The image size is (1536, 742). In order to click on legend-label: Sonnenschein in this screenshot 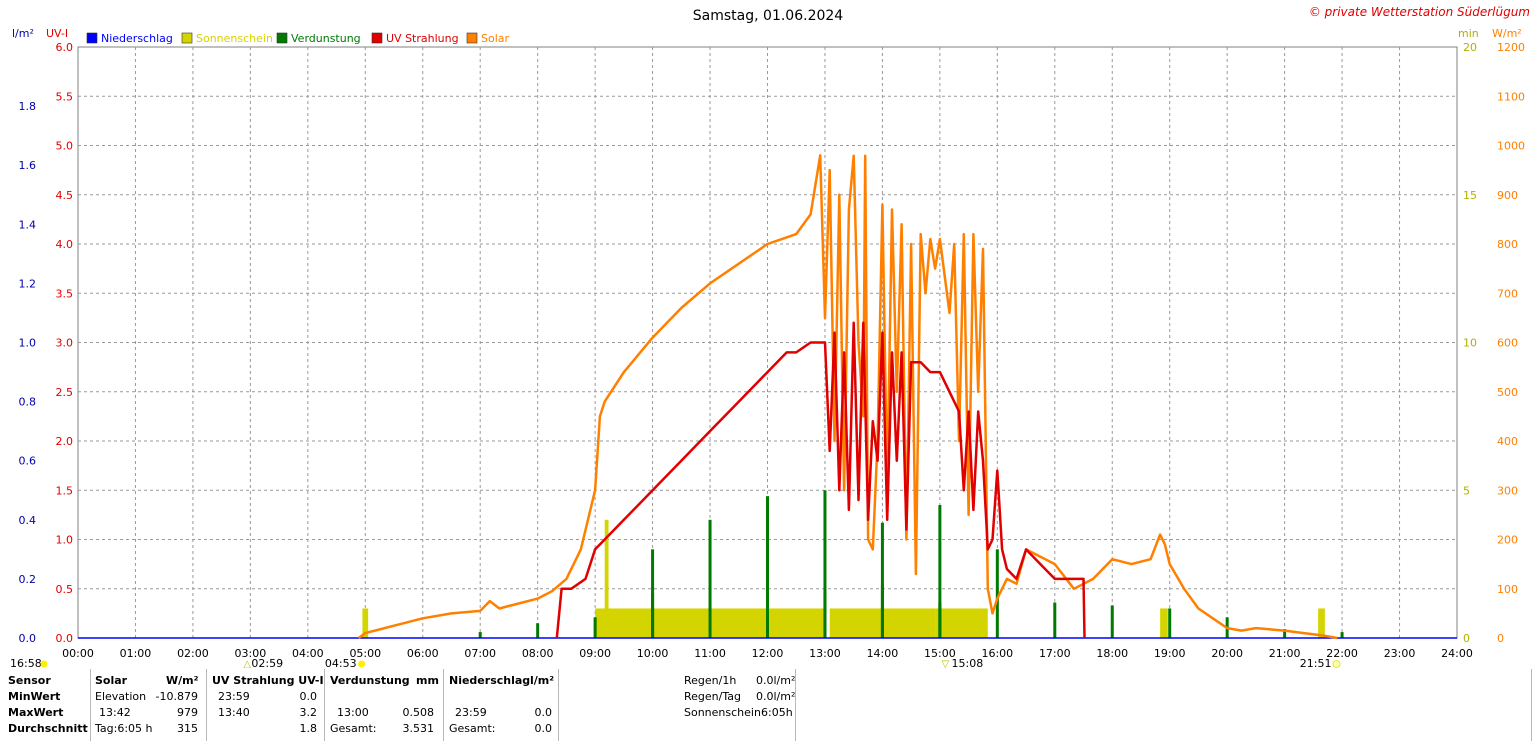, I will do `click(234, 38)`.